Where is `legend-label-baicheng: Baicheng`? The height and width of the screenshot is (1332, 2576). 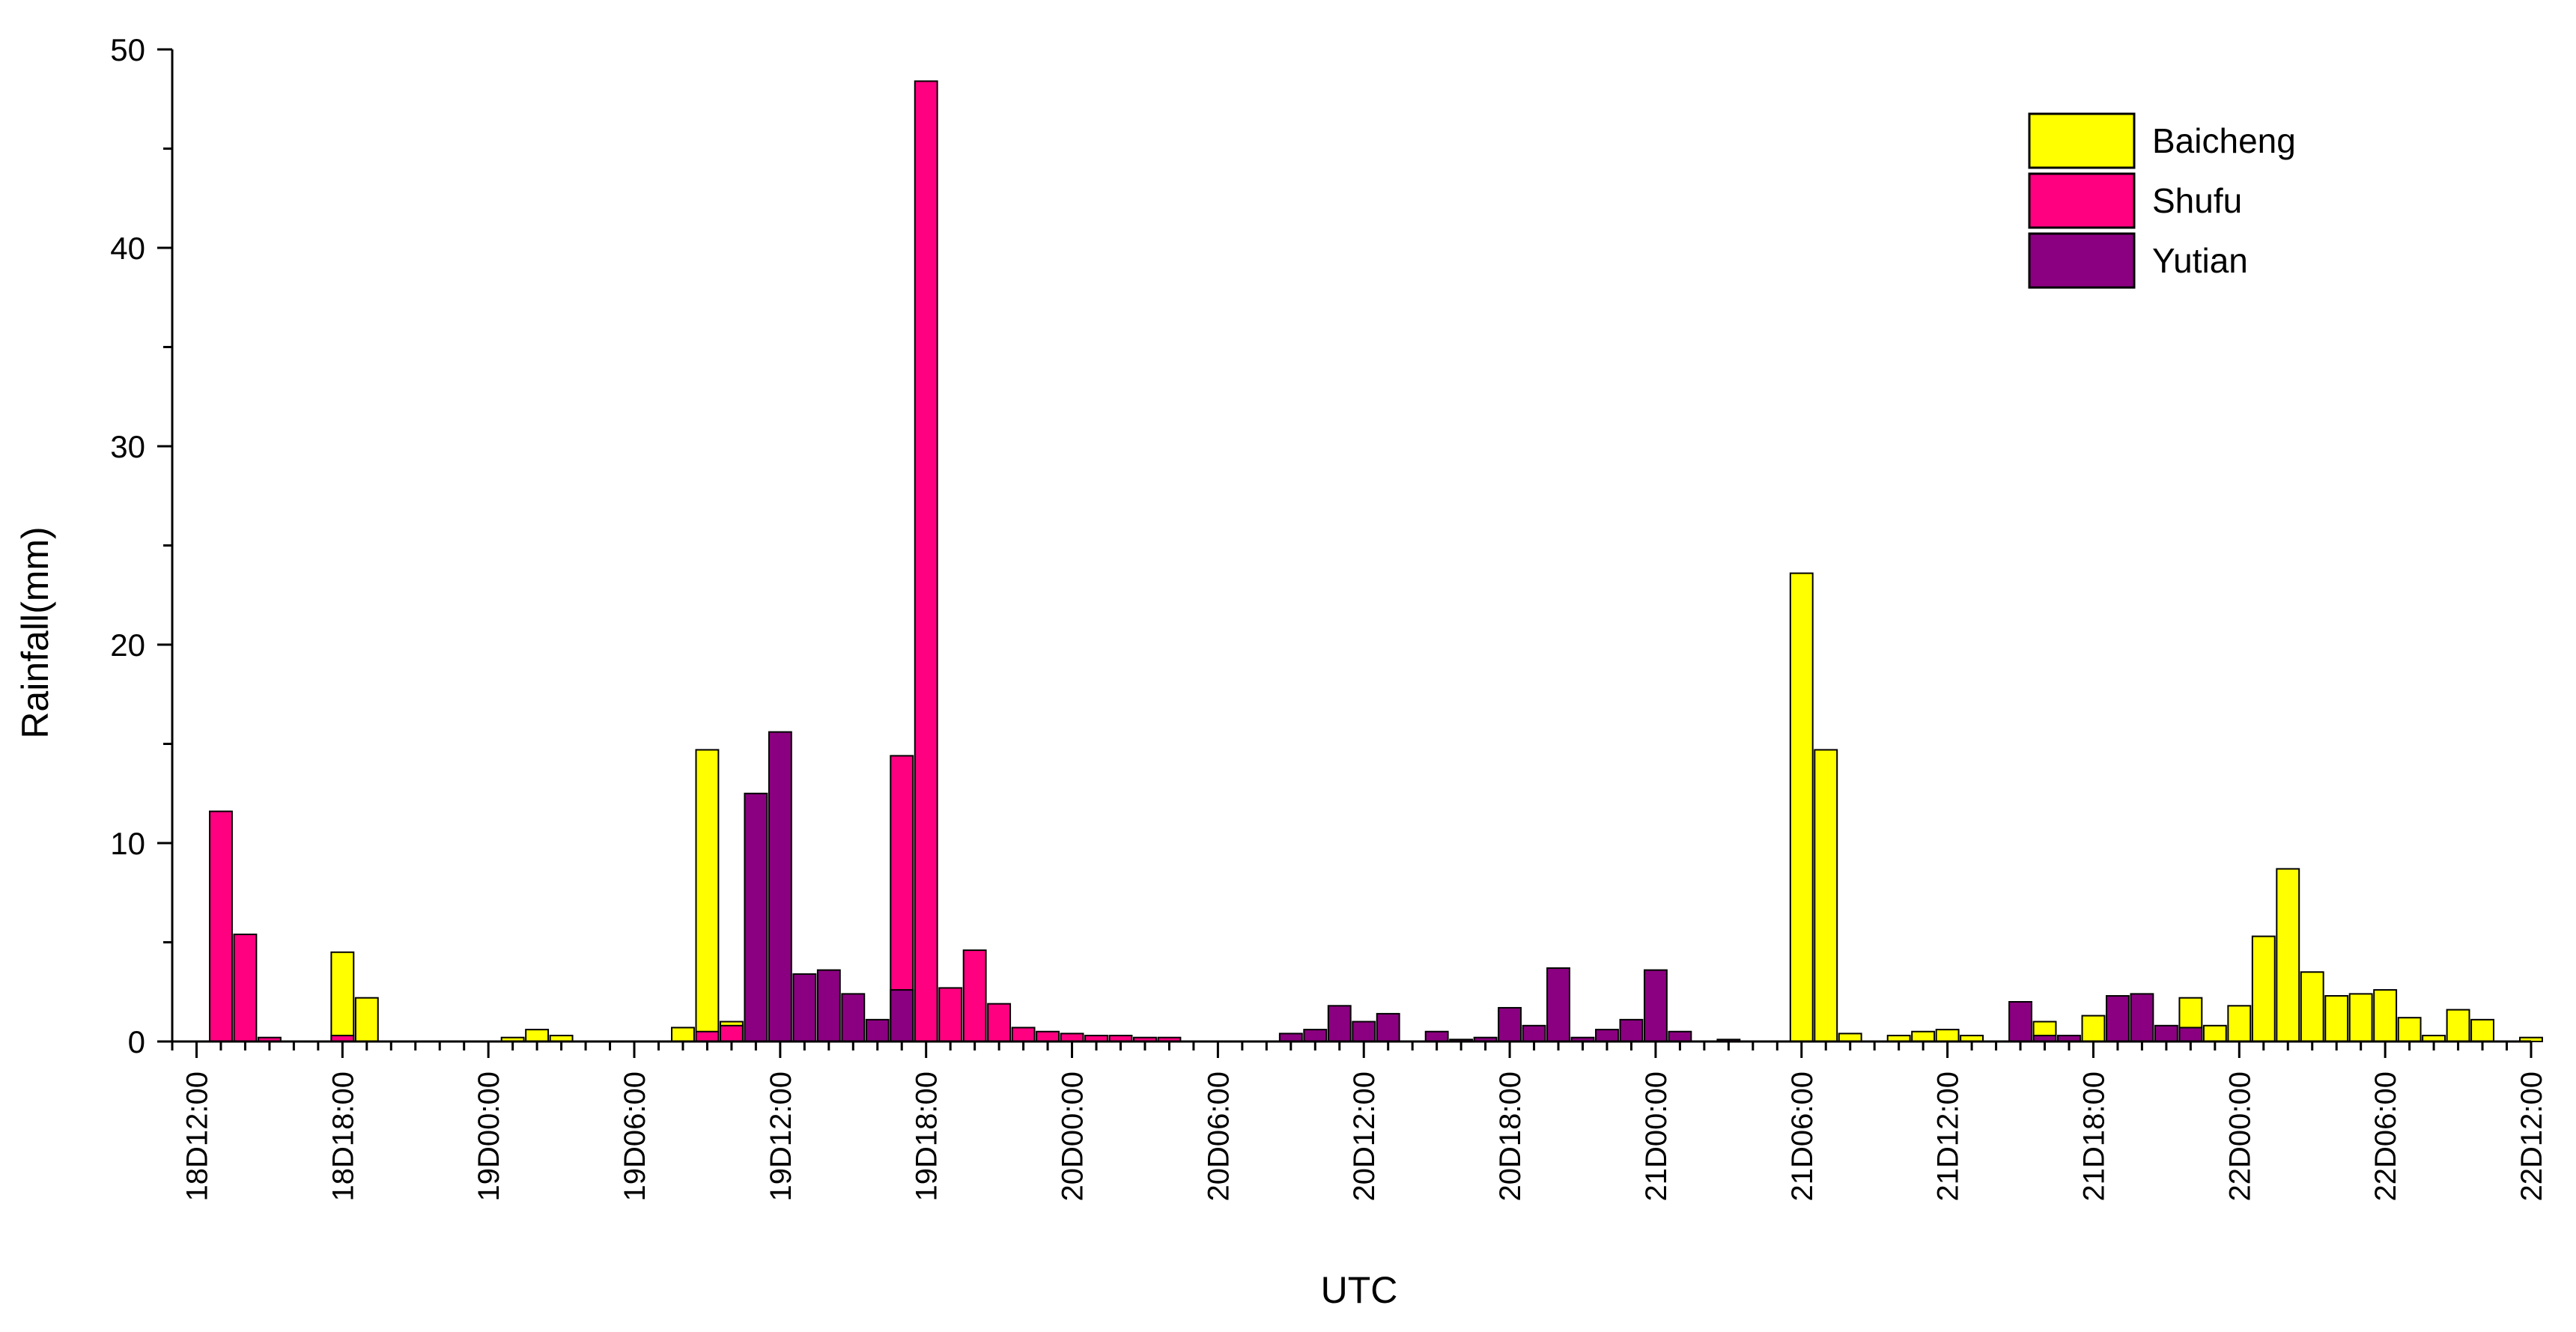
legend-label-baicheng: Baicheng is located at coordinates (2224, 140).